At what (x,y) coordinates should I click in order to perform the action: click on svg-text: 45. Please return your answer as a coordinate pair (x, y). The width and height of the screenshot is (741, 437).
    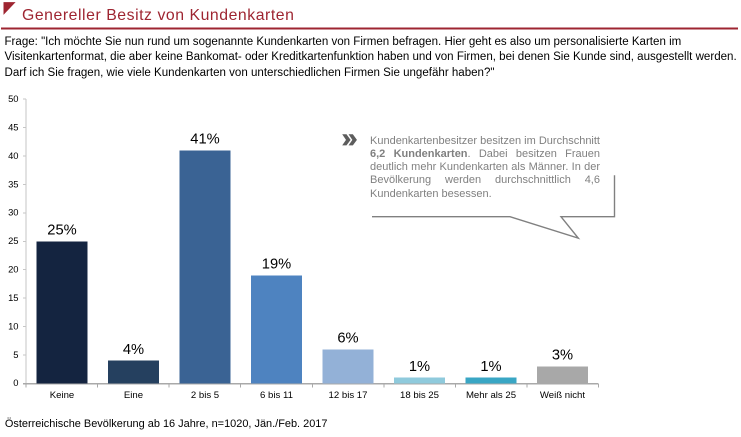
    Looking at the image, I should click on (13, 126).